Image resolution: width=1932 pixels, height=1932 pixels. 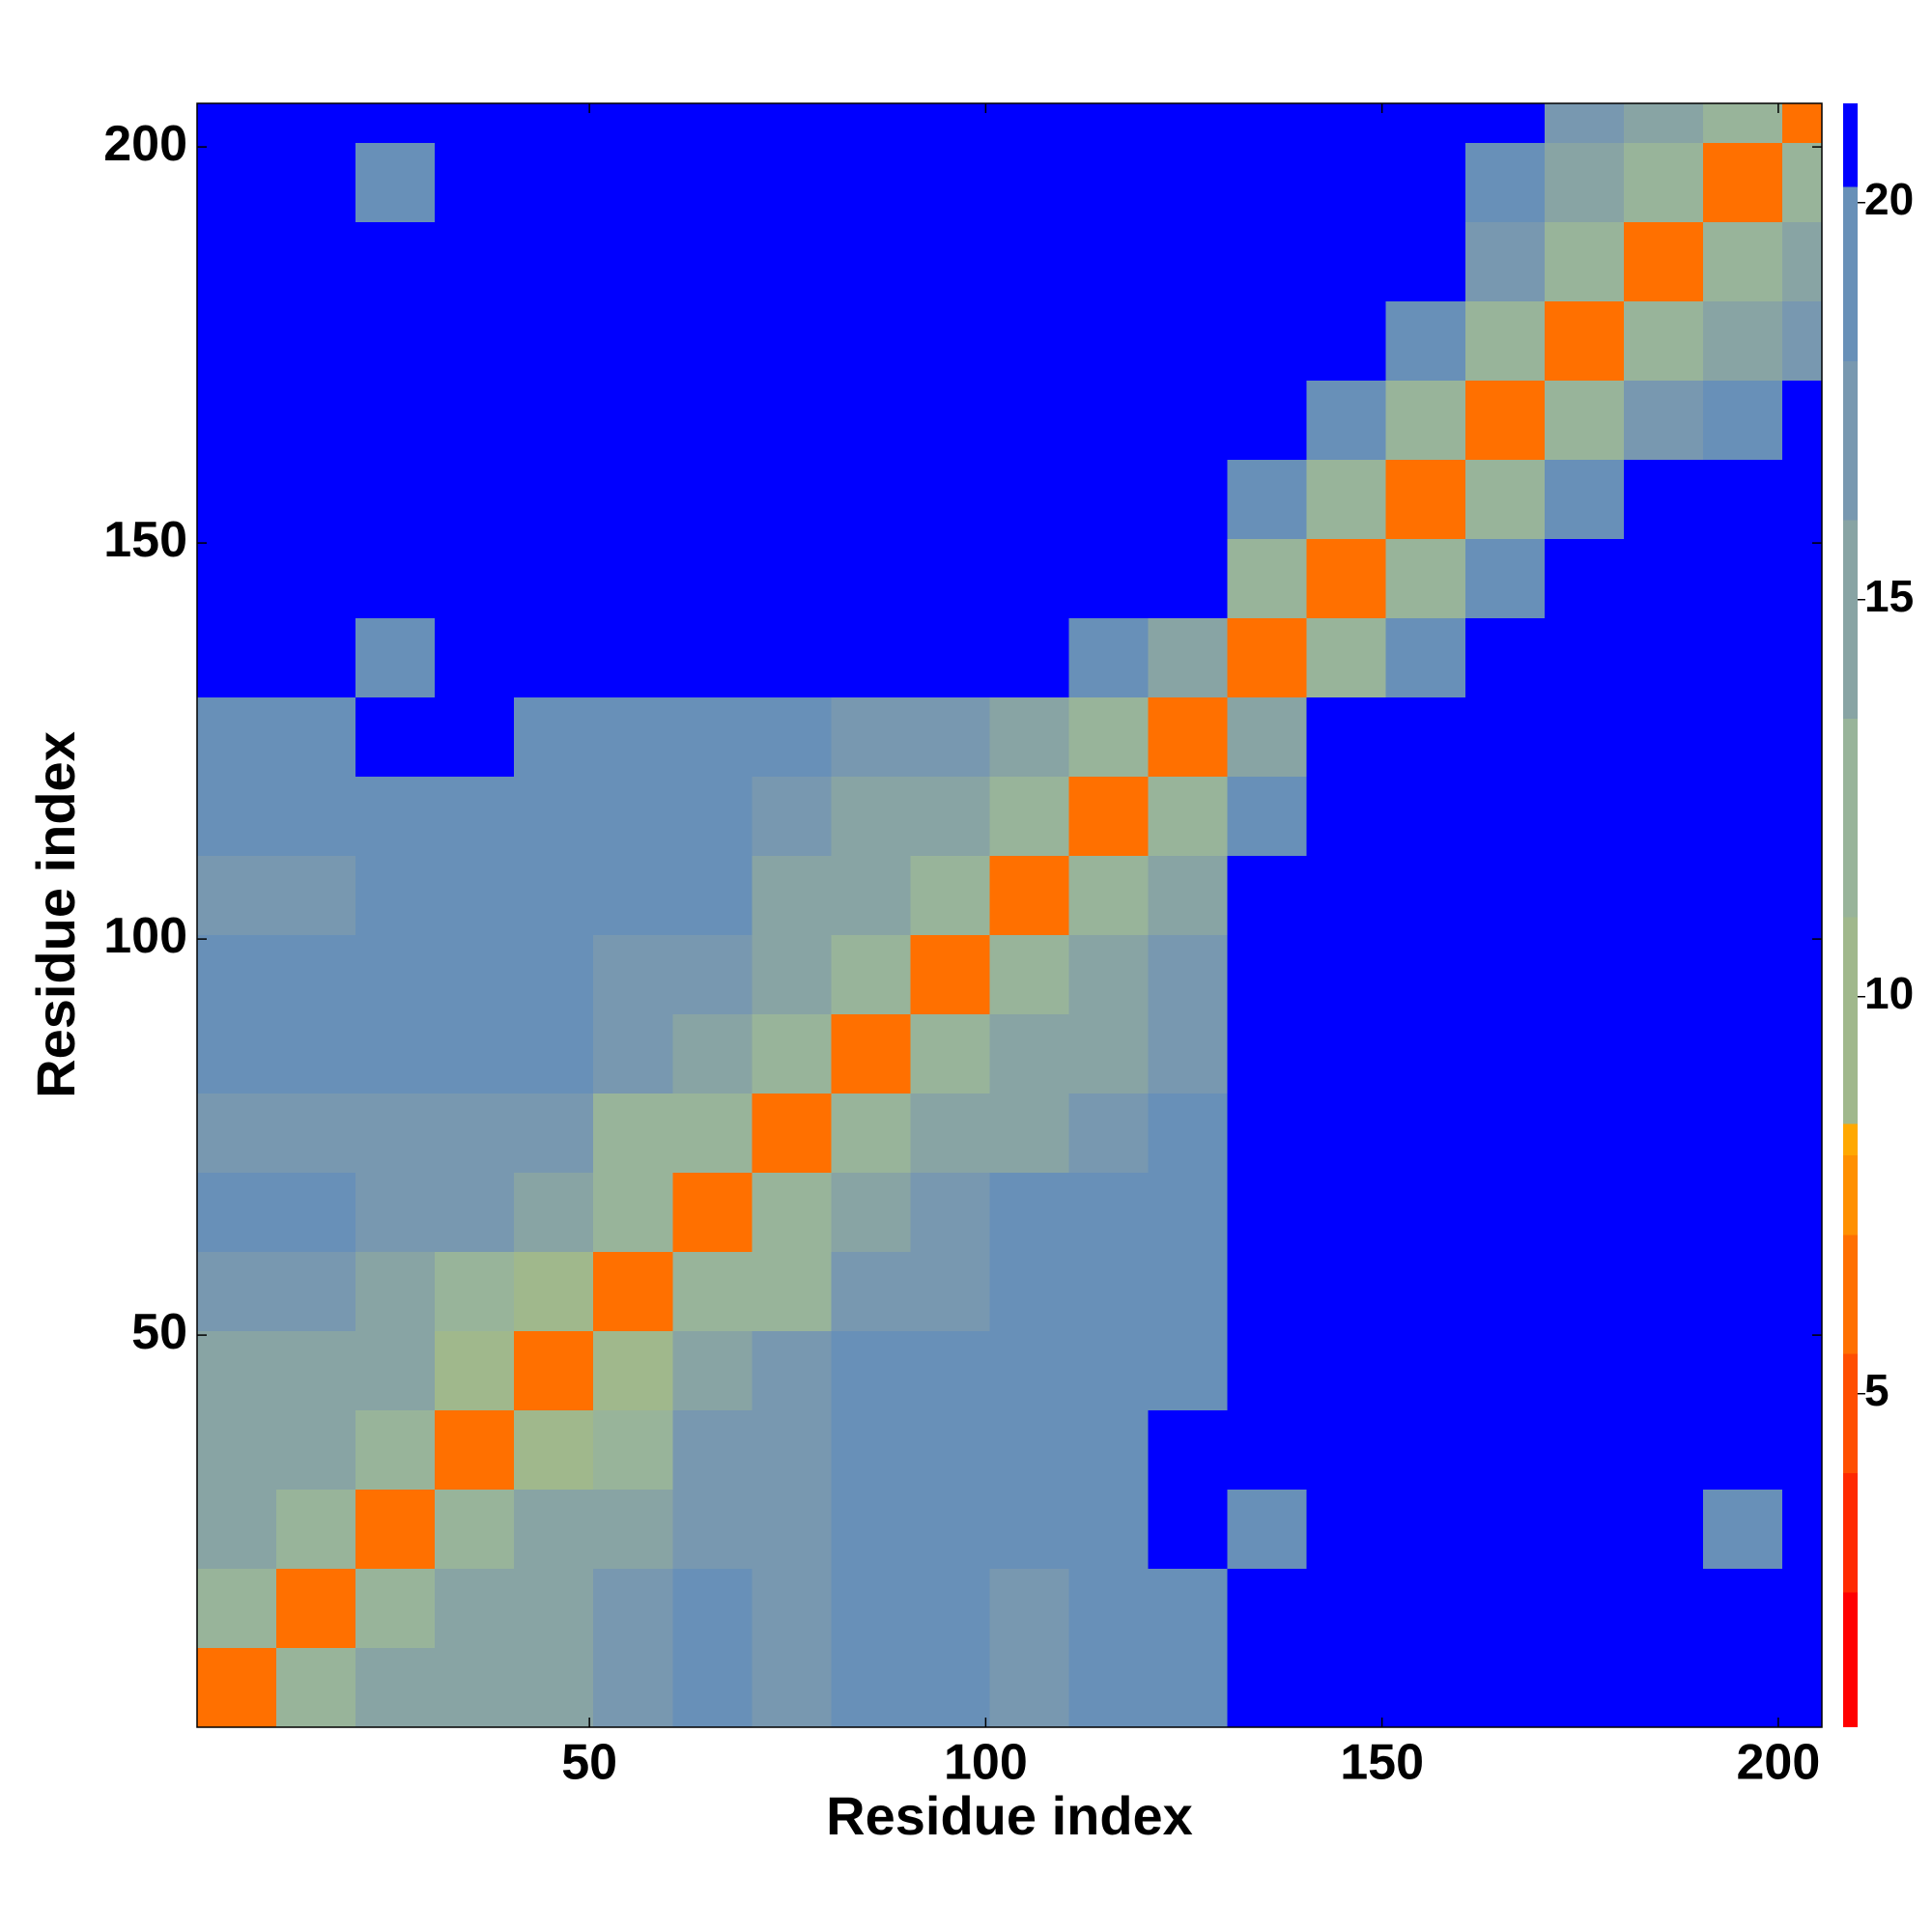 What do you see at coordinates (986, 1763) in the screenshot?
I see `x-tick-label: 100` at bounding box center [986, 1763].